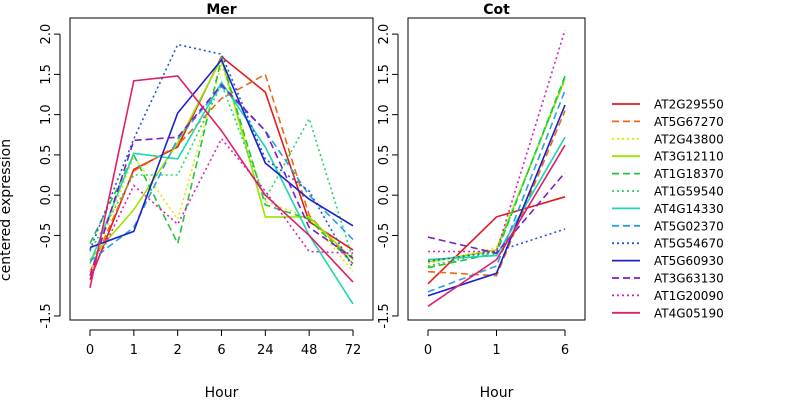 The image size is (800, 404). I want to click on mer-y-tick-label: 0.0, so click(46, 195).